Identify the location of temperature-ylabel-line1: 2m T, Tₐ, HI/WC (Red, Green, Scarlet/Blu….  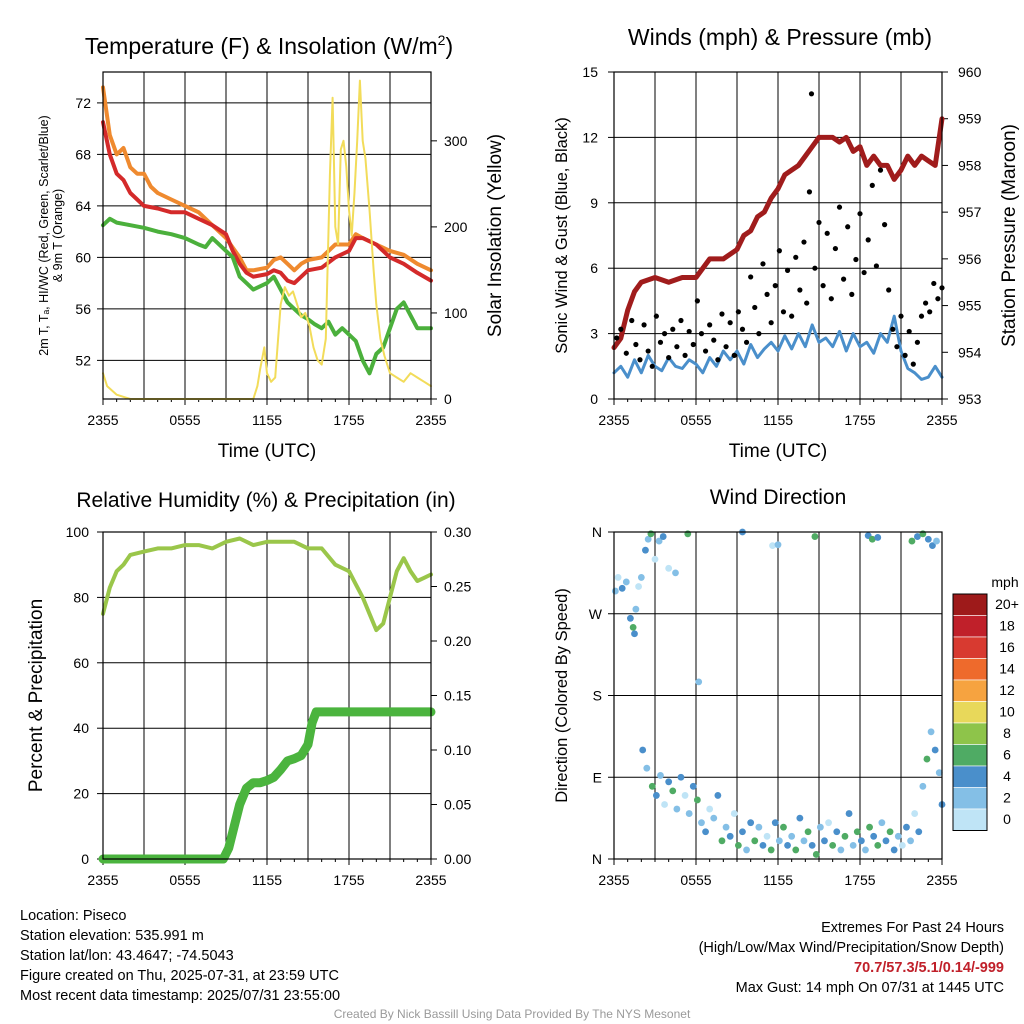
(44, 235).